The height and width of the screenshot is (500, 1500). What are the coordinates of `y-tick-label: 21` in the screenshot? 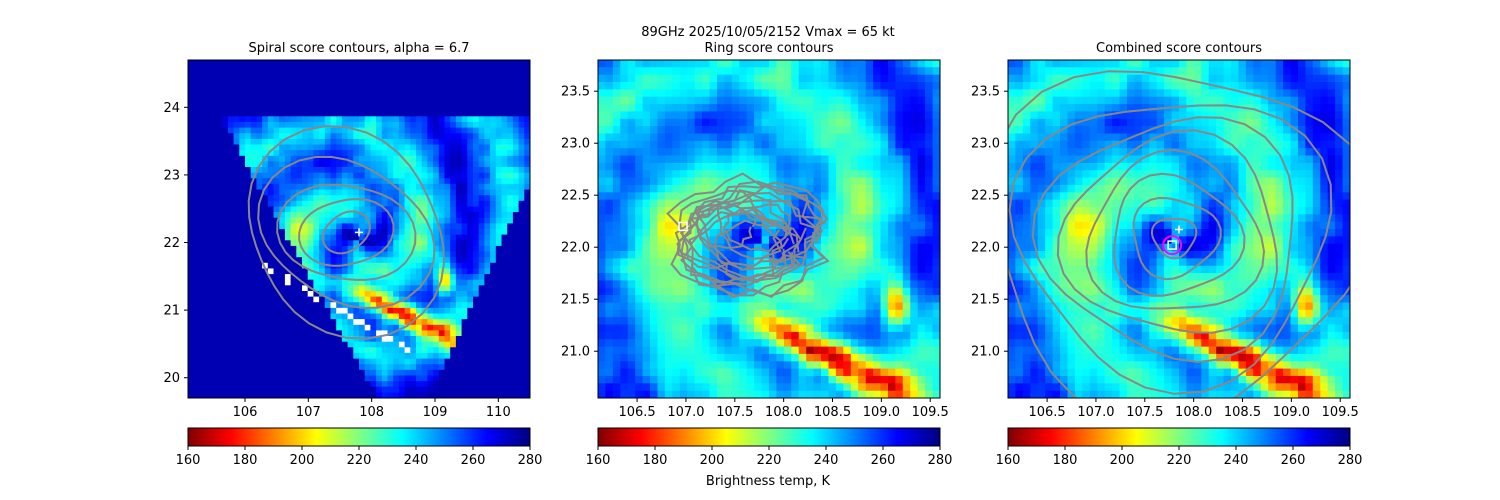 It's located at (171, 311).